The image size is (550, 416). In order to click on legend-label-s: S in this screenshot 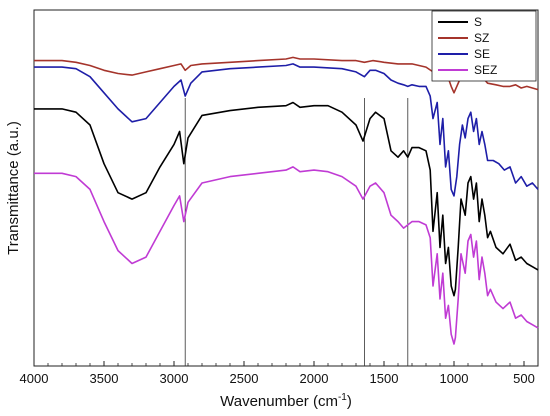, I will do `click(478, 22)`.